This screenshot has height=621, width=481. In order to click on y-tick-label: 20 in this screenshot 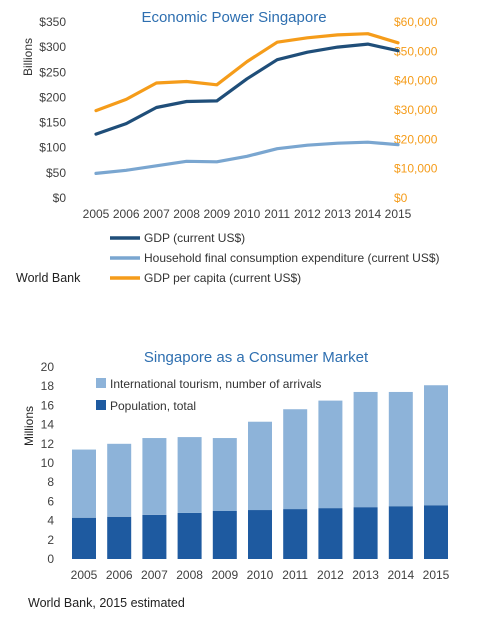, I will do `click(48, 367)`.